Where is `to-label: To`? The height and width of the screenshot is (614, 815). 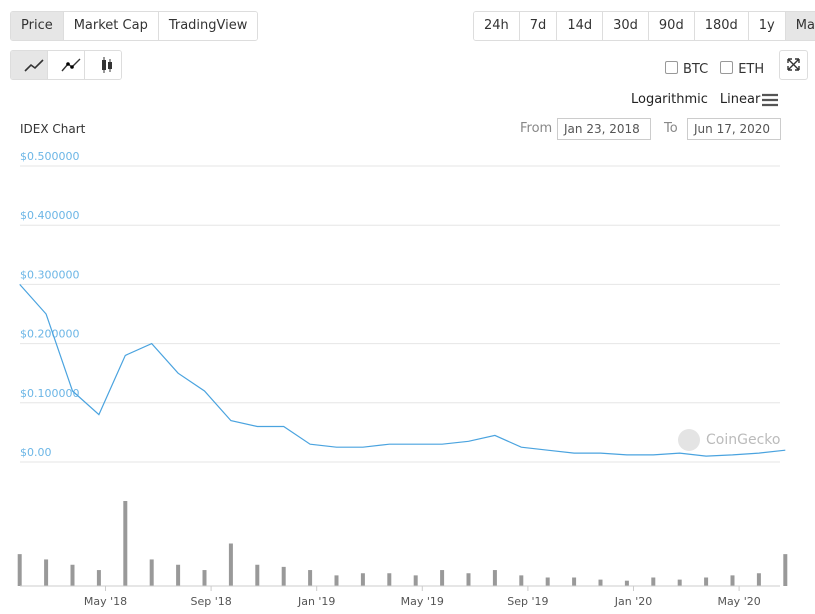 to-label: To is located at coordinates (671, 128).